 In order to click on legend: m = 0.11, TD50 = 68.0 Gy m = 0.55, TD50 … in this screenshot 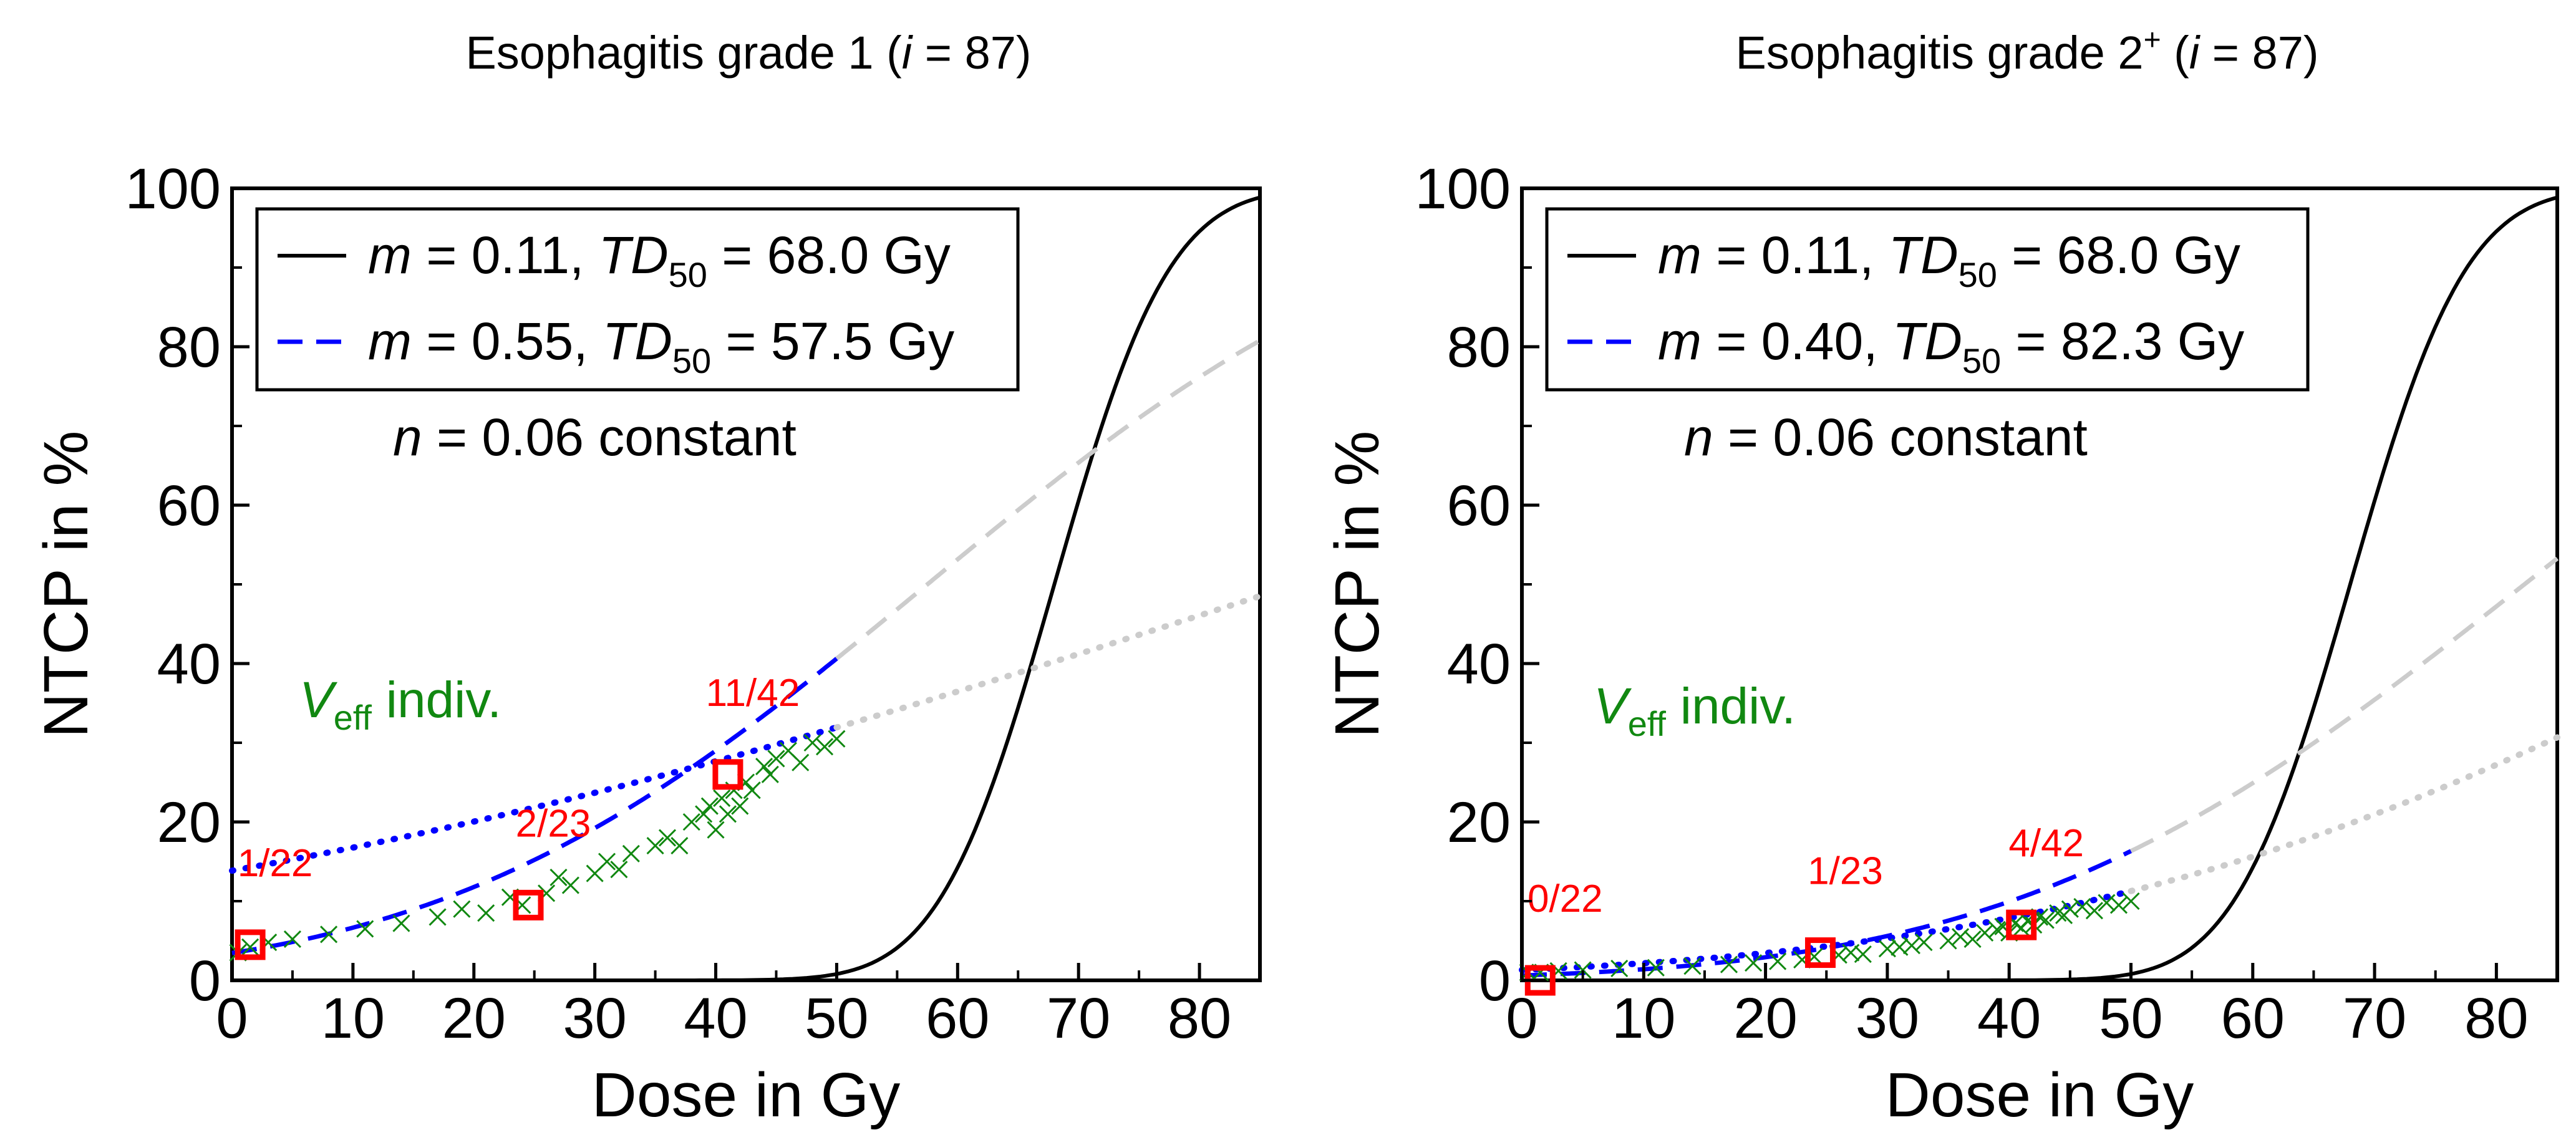, I will do `click(637, 299)`.